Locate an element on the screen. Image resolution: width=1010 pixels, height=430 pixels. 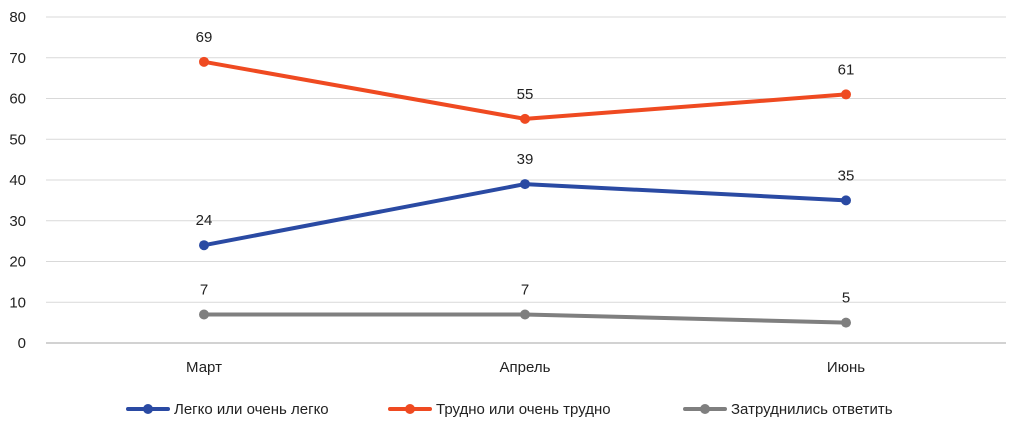
data-label: 35 is located at coordinates (846, 175).